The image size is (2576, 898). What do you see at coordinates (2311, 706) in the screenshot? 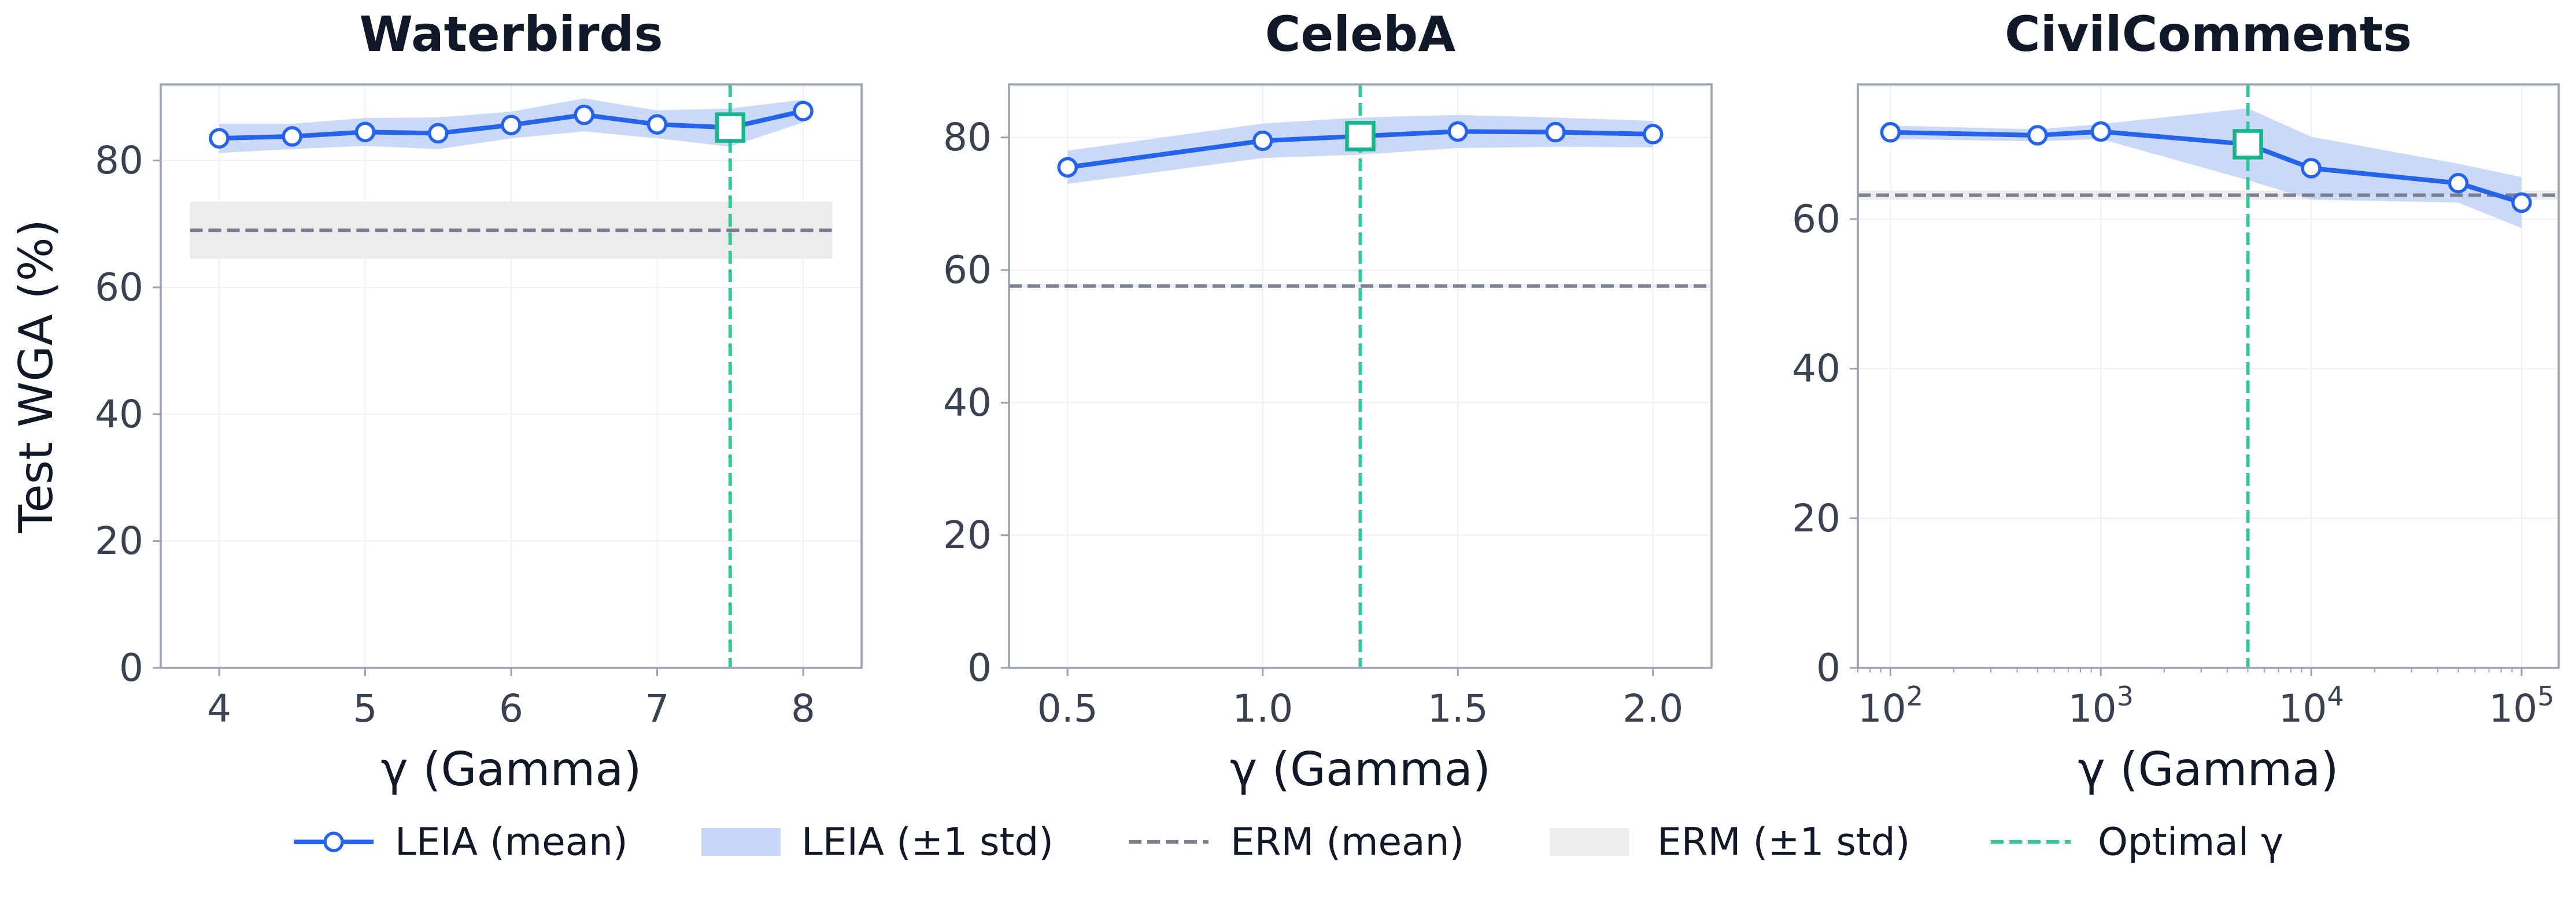
I see `x-tick-label: 10⁴` at bounding box center [2311, 706].